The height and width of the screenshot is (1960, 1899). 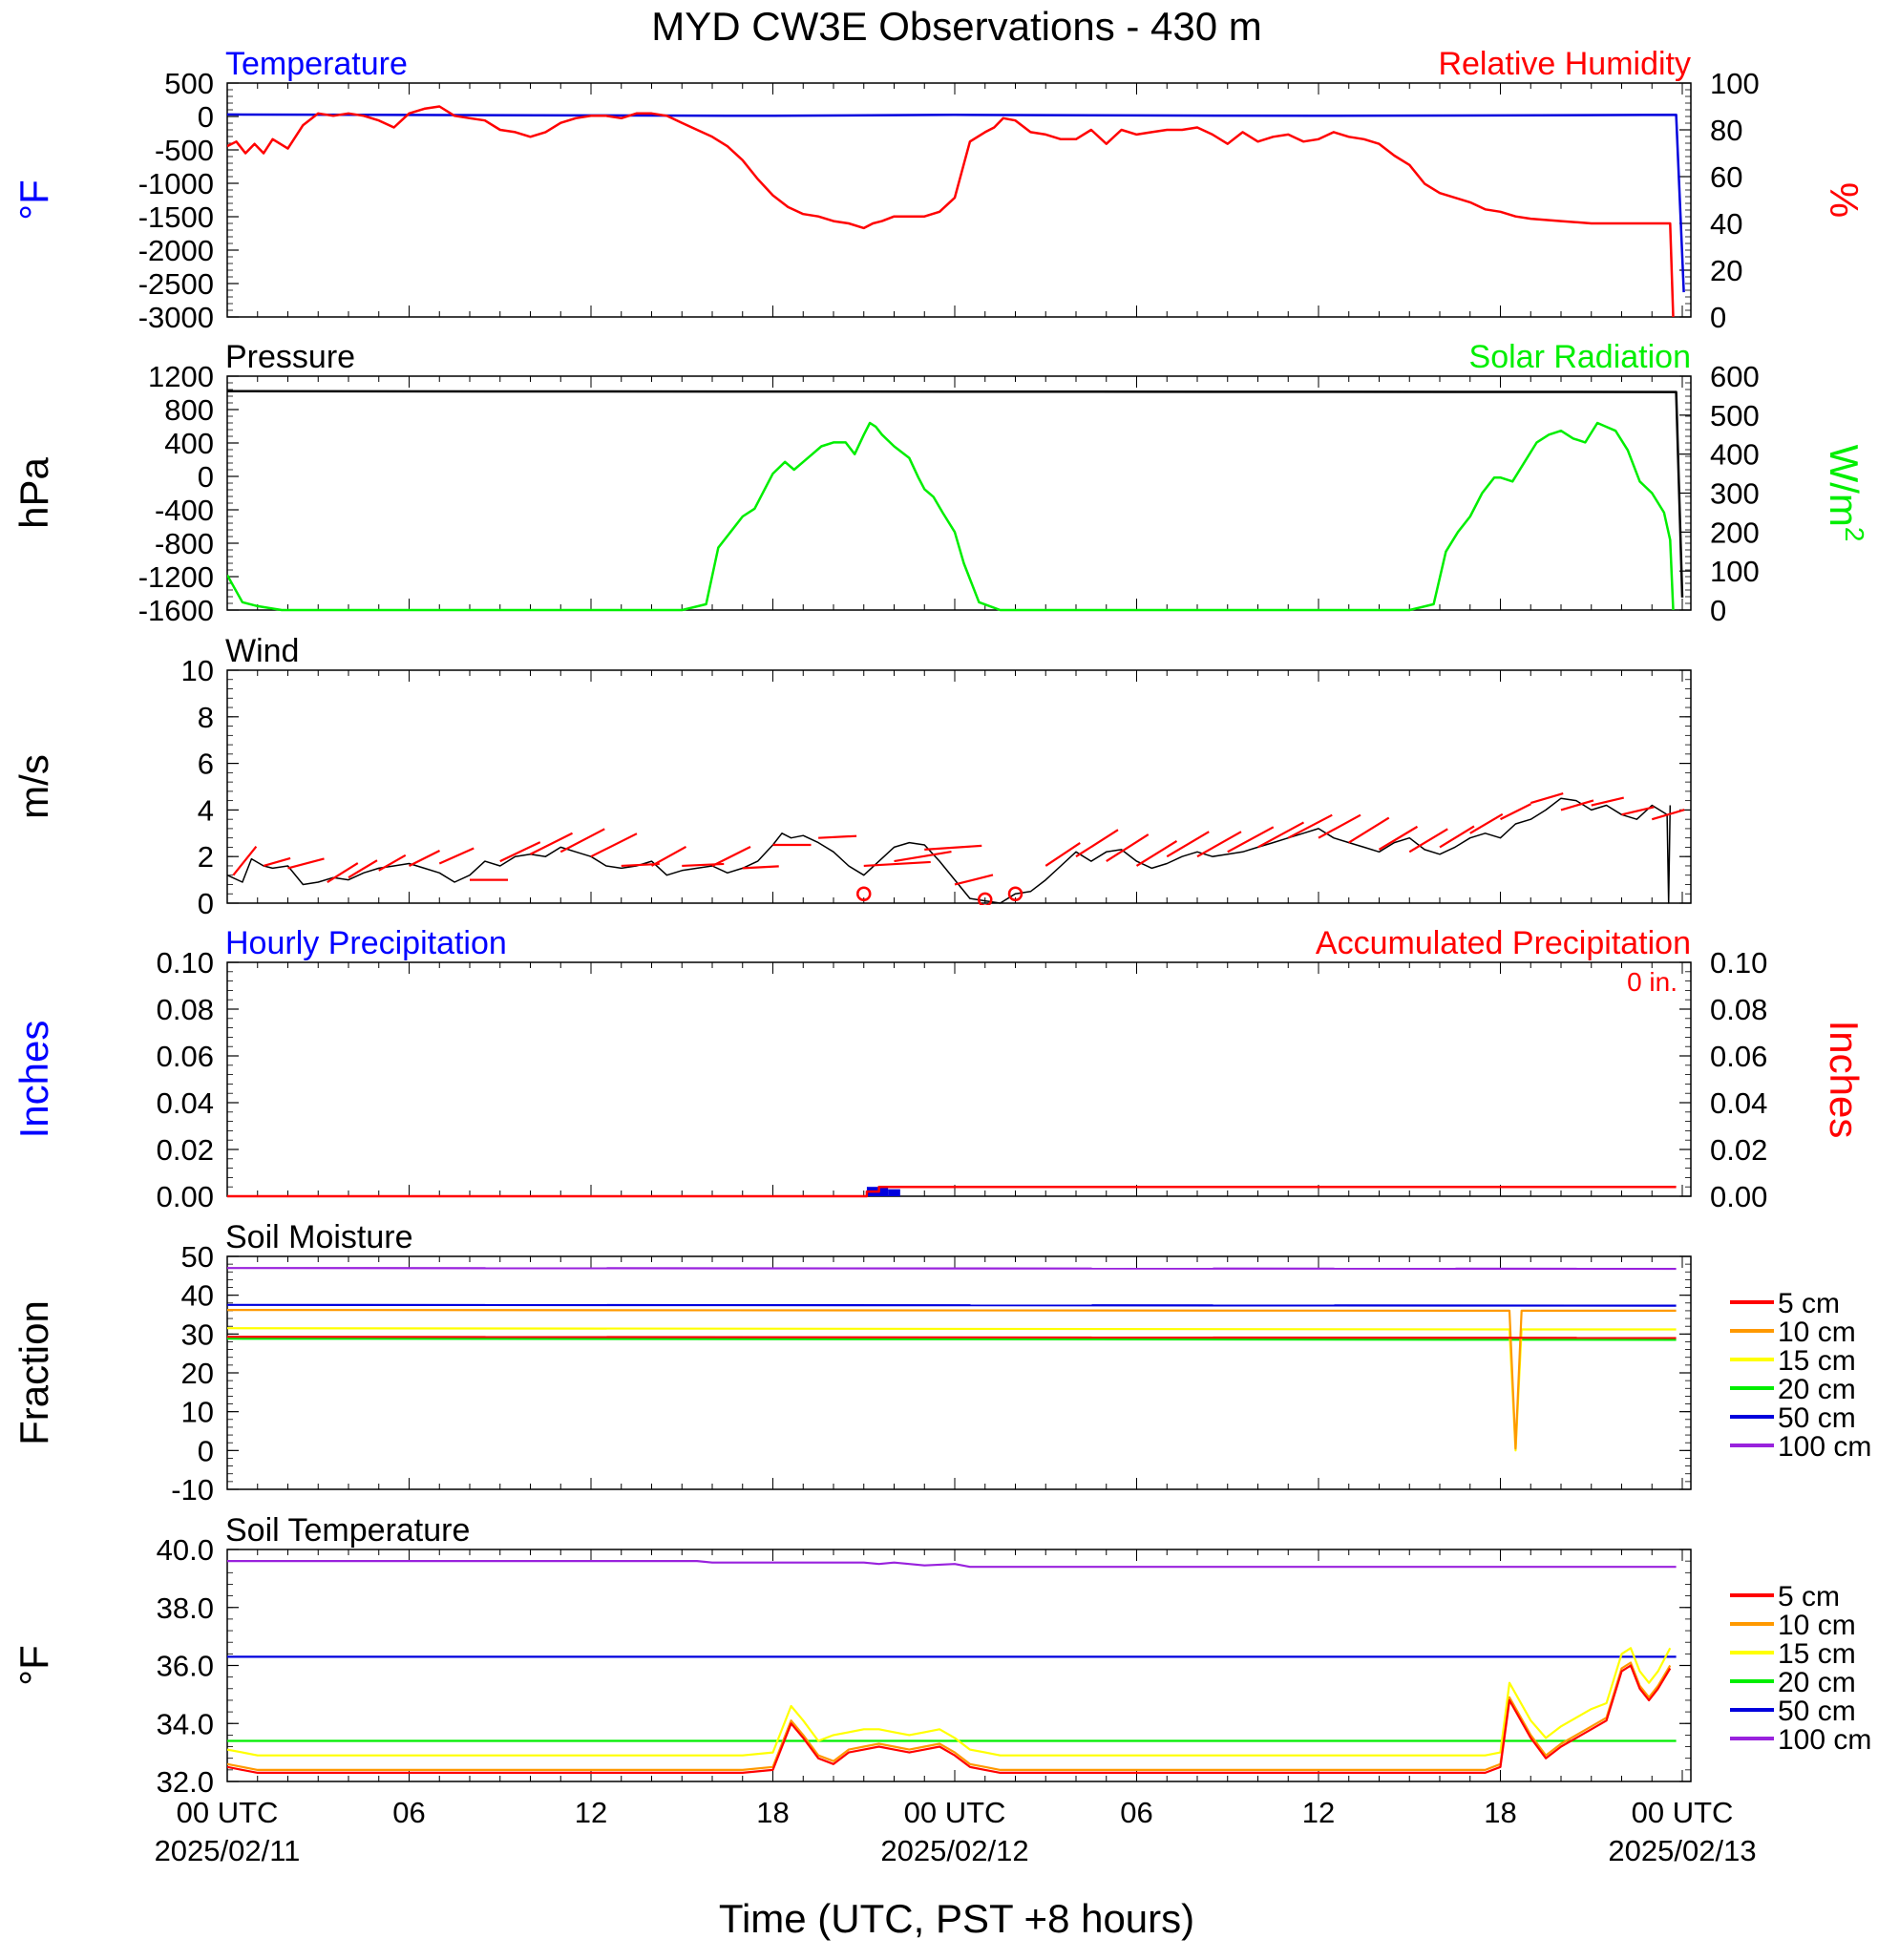 I want to click on y-tick-label-left: 38.0, so click(x=186, y=1608).